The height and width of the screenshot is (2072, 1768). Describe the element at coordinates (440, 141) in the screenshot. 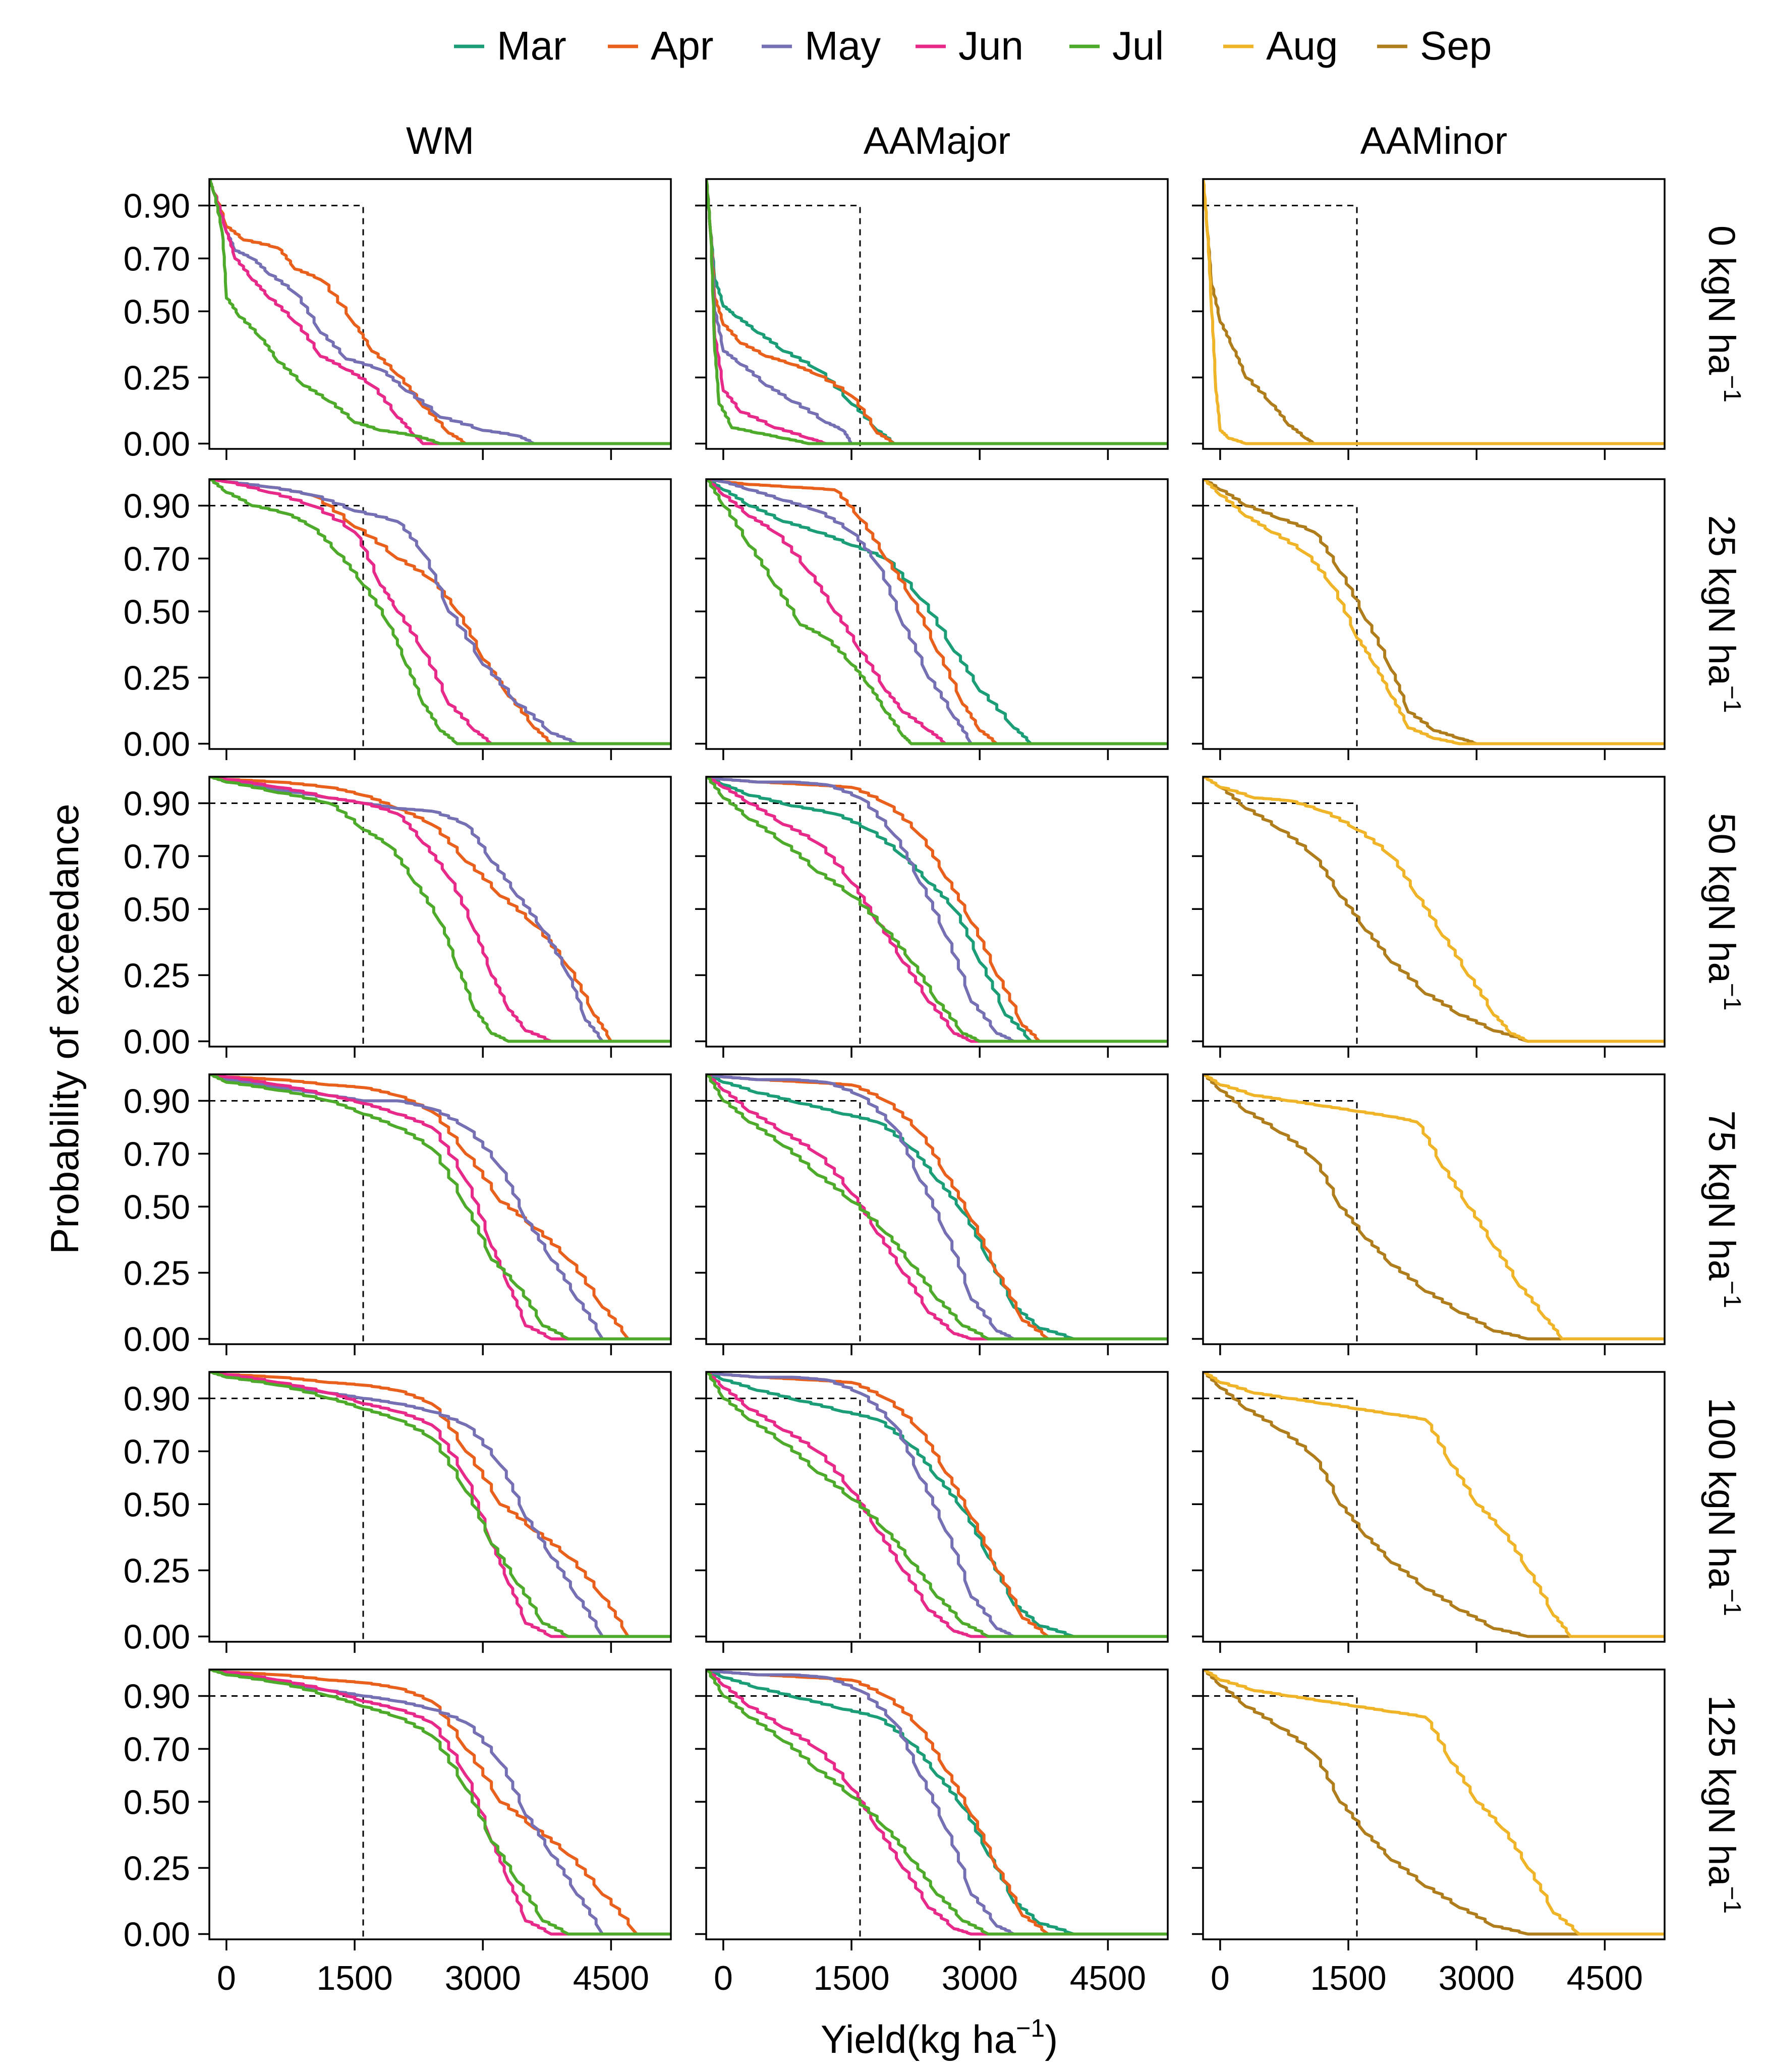

I see `column-title-wm: WM` at that location.